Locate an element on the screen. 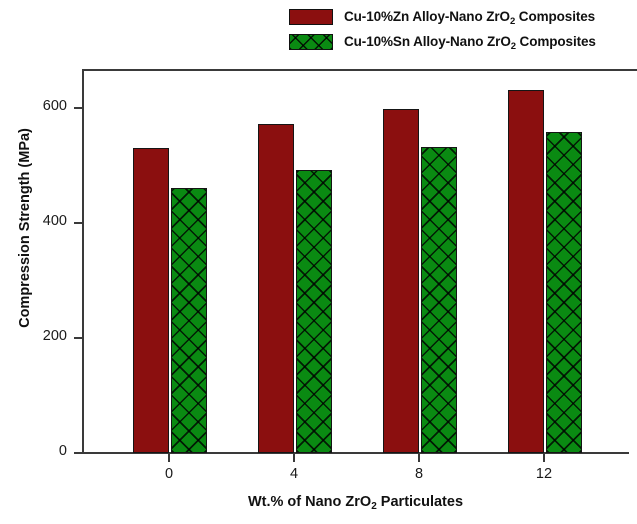 This screenshot has width=637, height=524. legend-label-series-2-suffix: Composites is located at coordinates (555, 41).